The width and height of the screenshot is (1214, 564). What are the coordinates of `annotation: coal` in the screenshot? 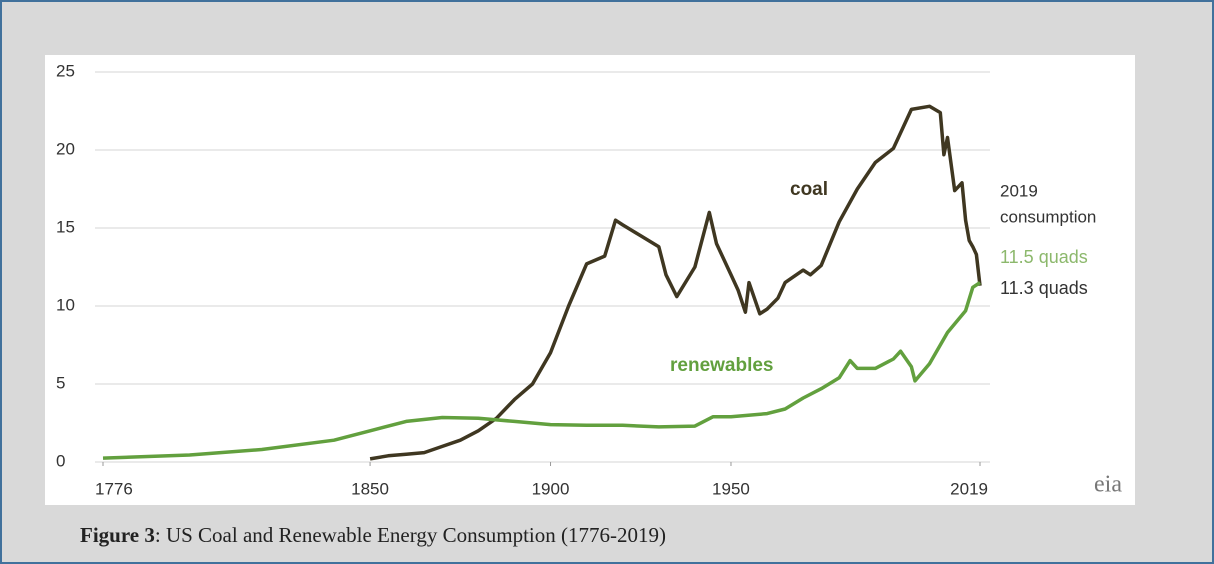 It's located at (809, 189).